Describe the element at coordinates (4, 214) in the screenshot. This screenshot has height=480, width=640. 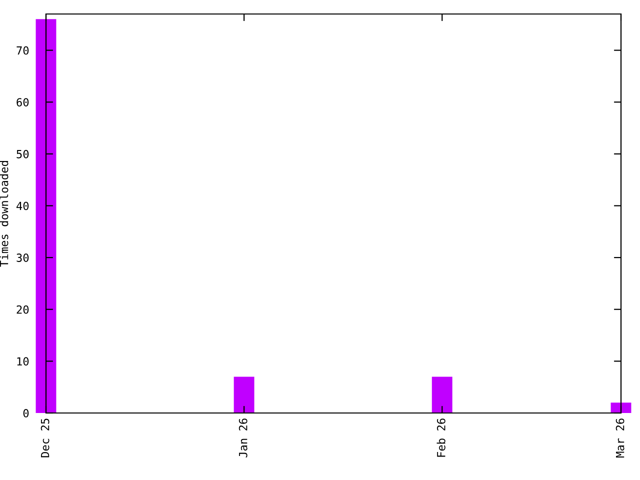
I see `y-axis-title: Times downloaded` at that location.